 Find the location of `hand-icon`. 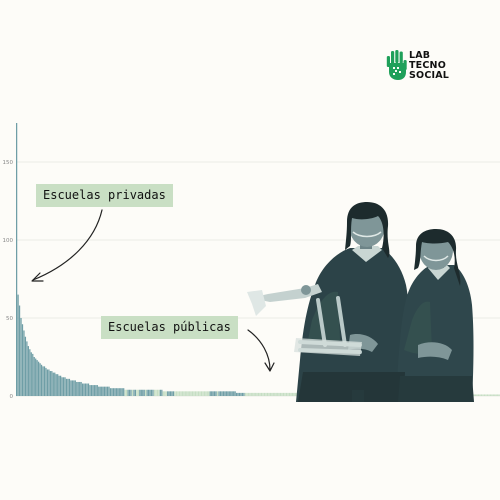

hand-icon is located at coordinates (396, 65).